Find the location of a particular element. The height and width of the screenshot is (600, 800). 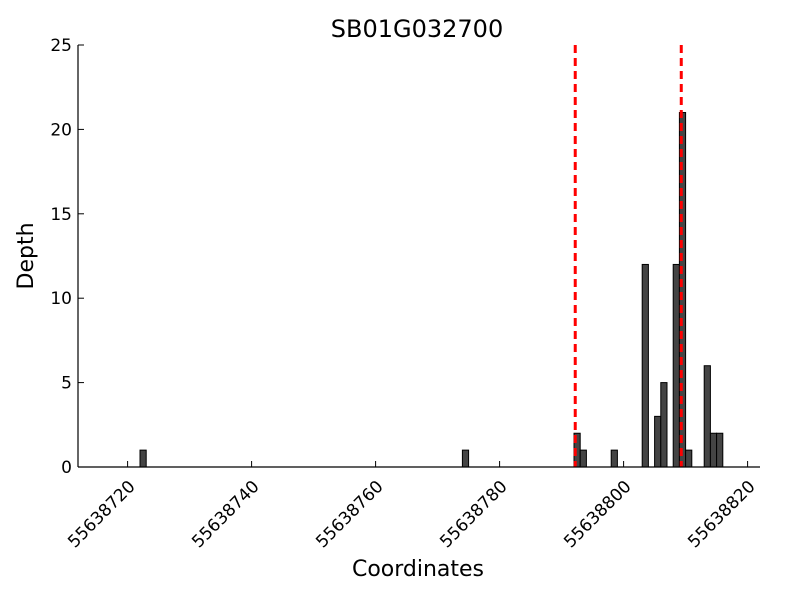

y-tick-label: 10 is located at coordinates (61, 299).